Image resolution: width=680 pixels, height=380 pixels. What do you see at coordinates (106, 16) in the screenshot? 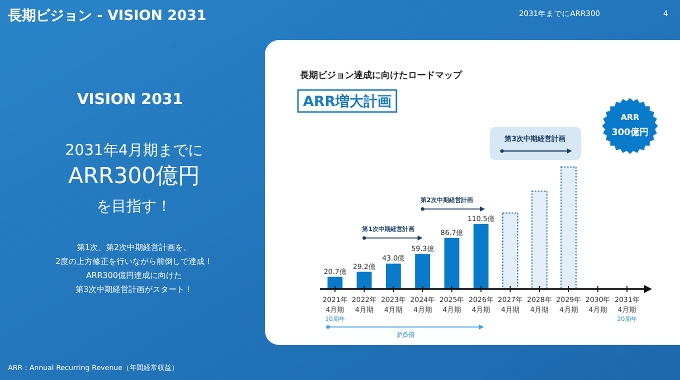
I see `text: 長期ビジョン - VISION 2031` at bounding box center [106, 16].